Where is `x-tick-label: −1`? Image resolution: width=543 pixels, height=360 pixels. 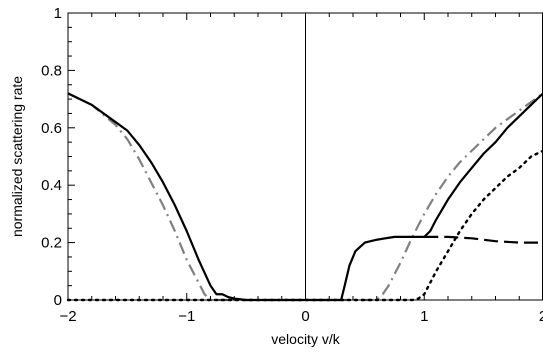
x-tick-label: −1 is located at coordinates (186, 316).